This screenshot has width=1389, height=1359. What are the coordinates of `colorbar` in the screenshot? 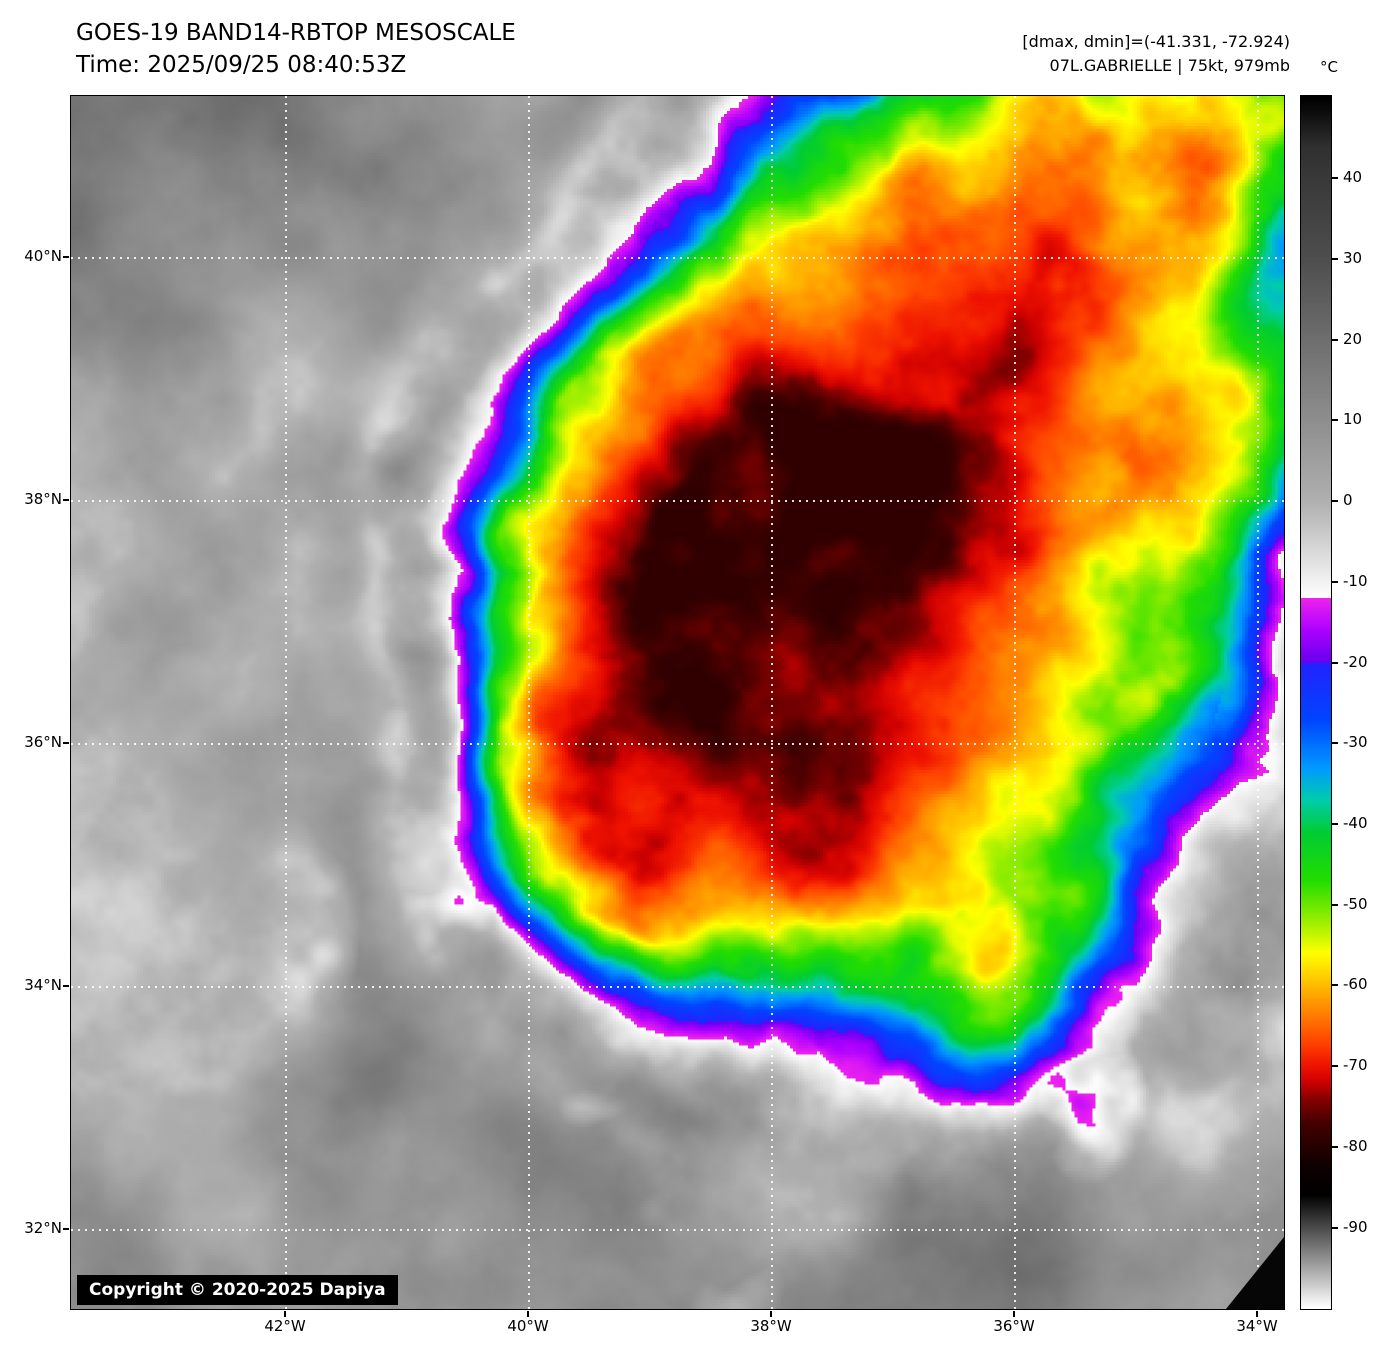 It's located at (1316, 702).